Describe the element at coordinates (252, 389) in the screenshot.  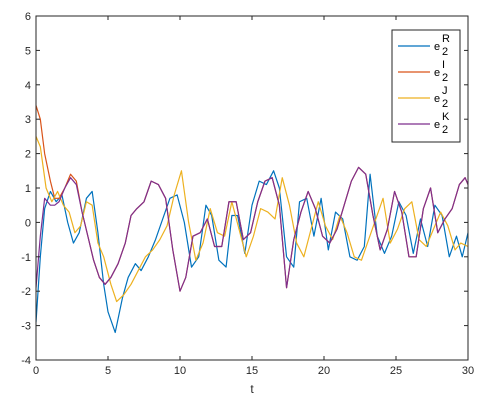
I see `x-axis-title: t` at that location.